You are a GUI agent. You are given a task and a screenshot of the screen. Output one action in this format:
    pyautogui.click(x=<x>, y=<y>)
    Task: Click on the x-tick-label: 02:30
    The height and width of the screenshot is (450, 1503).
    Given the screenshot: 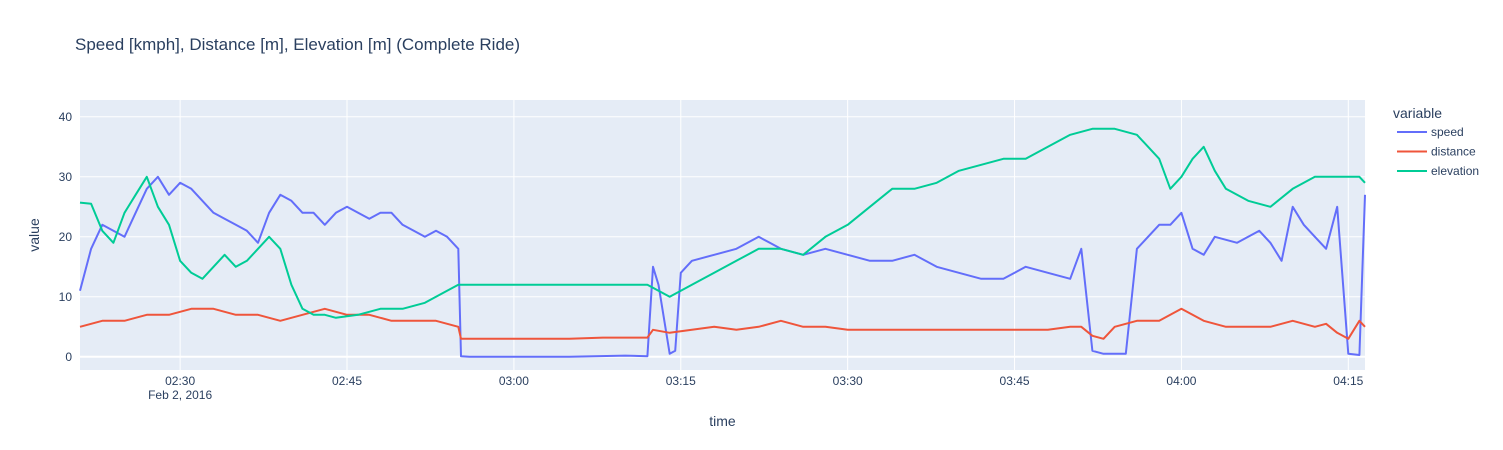 What is the action you would take?
    pyautogui.click(x=180, y=381)
    